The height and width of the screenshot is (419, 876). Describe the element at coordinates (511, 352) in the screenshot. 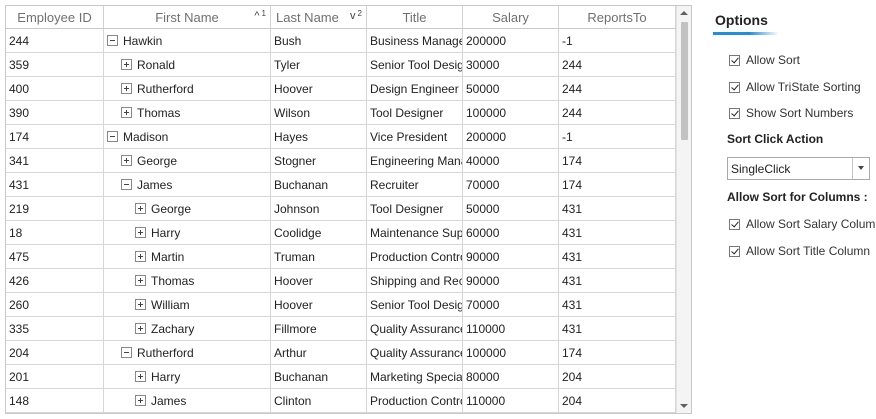

I see `cell-salary: 100000` at that location.